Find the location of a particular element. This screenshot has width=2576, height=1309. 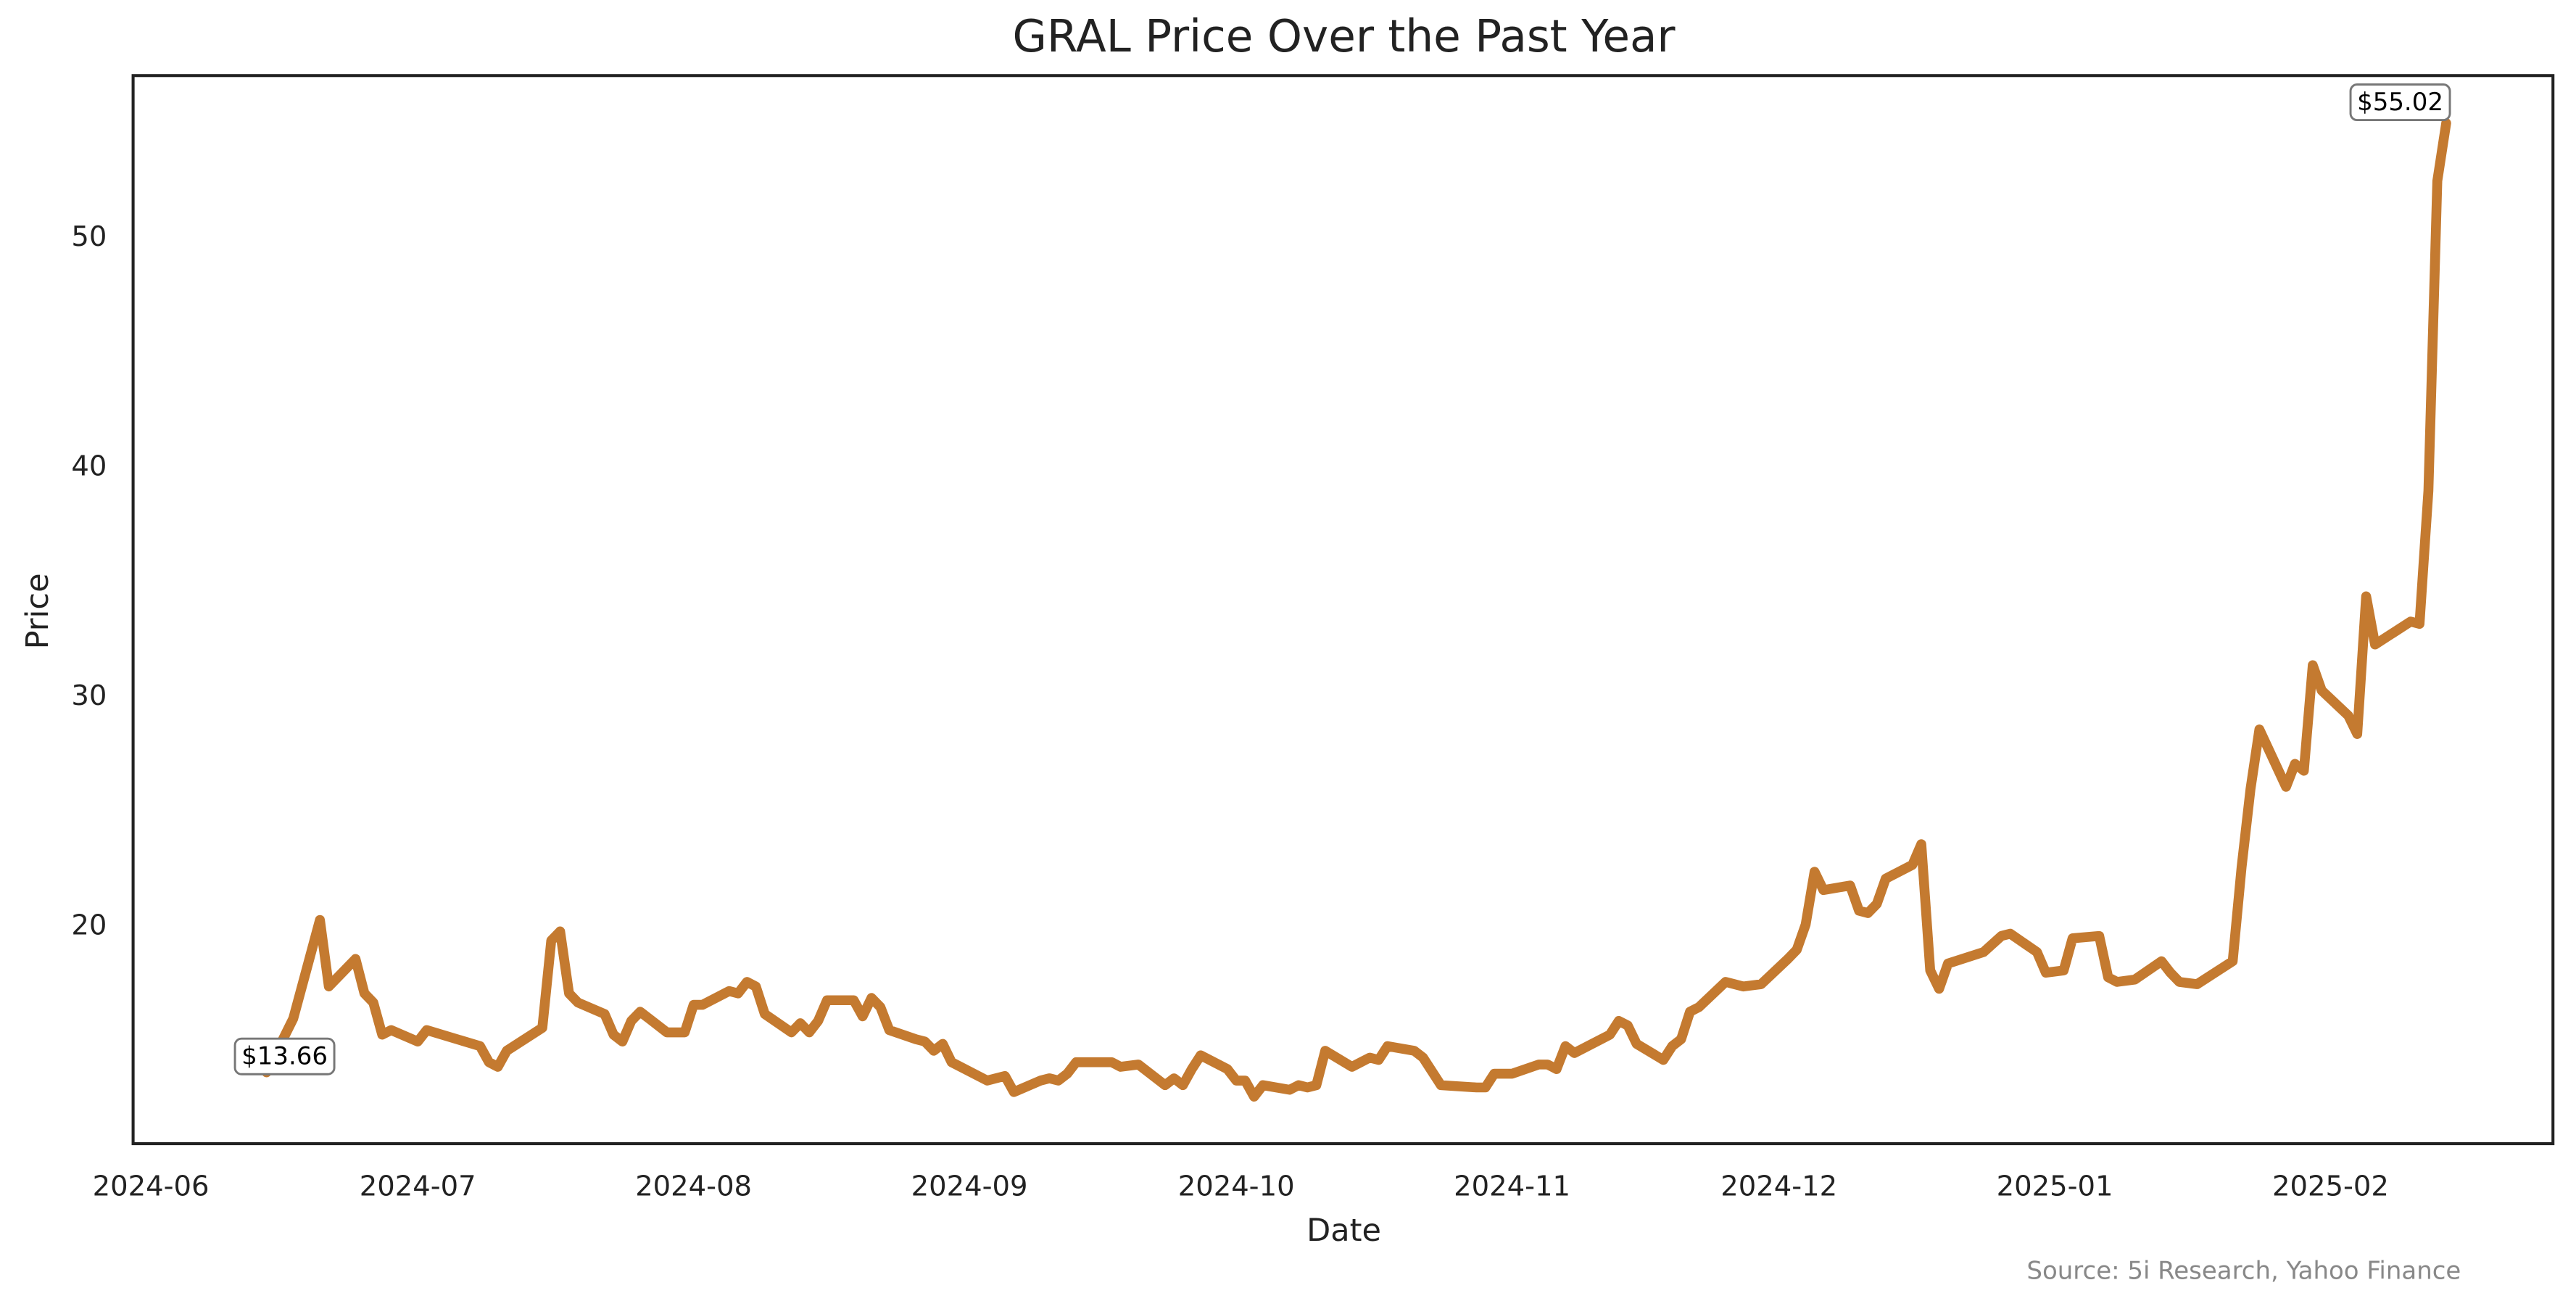

y-tick-label: 20 is located at coordinates (89, 925).